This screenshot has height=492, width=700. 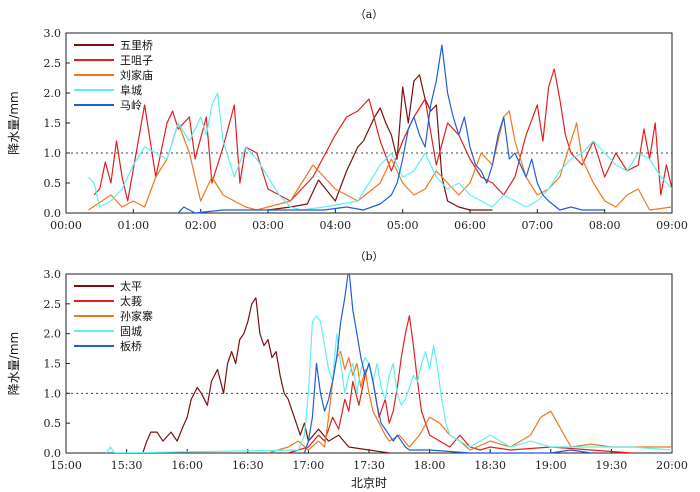 What do you see at coordinates (131, 90) in the screenshot?
I see `legend-label: 阜城` at bounding box center [131, 90].